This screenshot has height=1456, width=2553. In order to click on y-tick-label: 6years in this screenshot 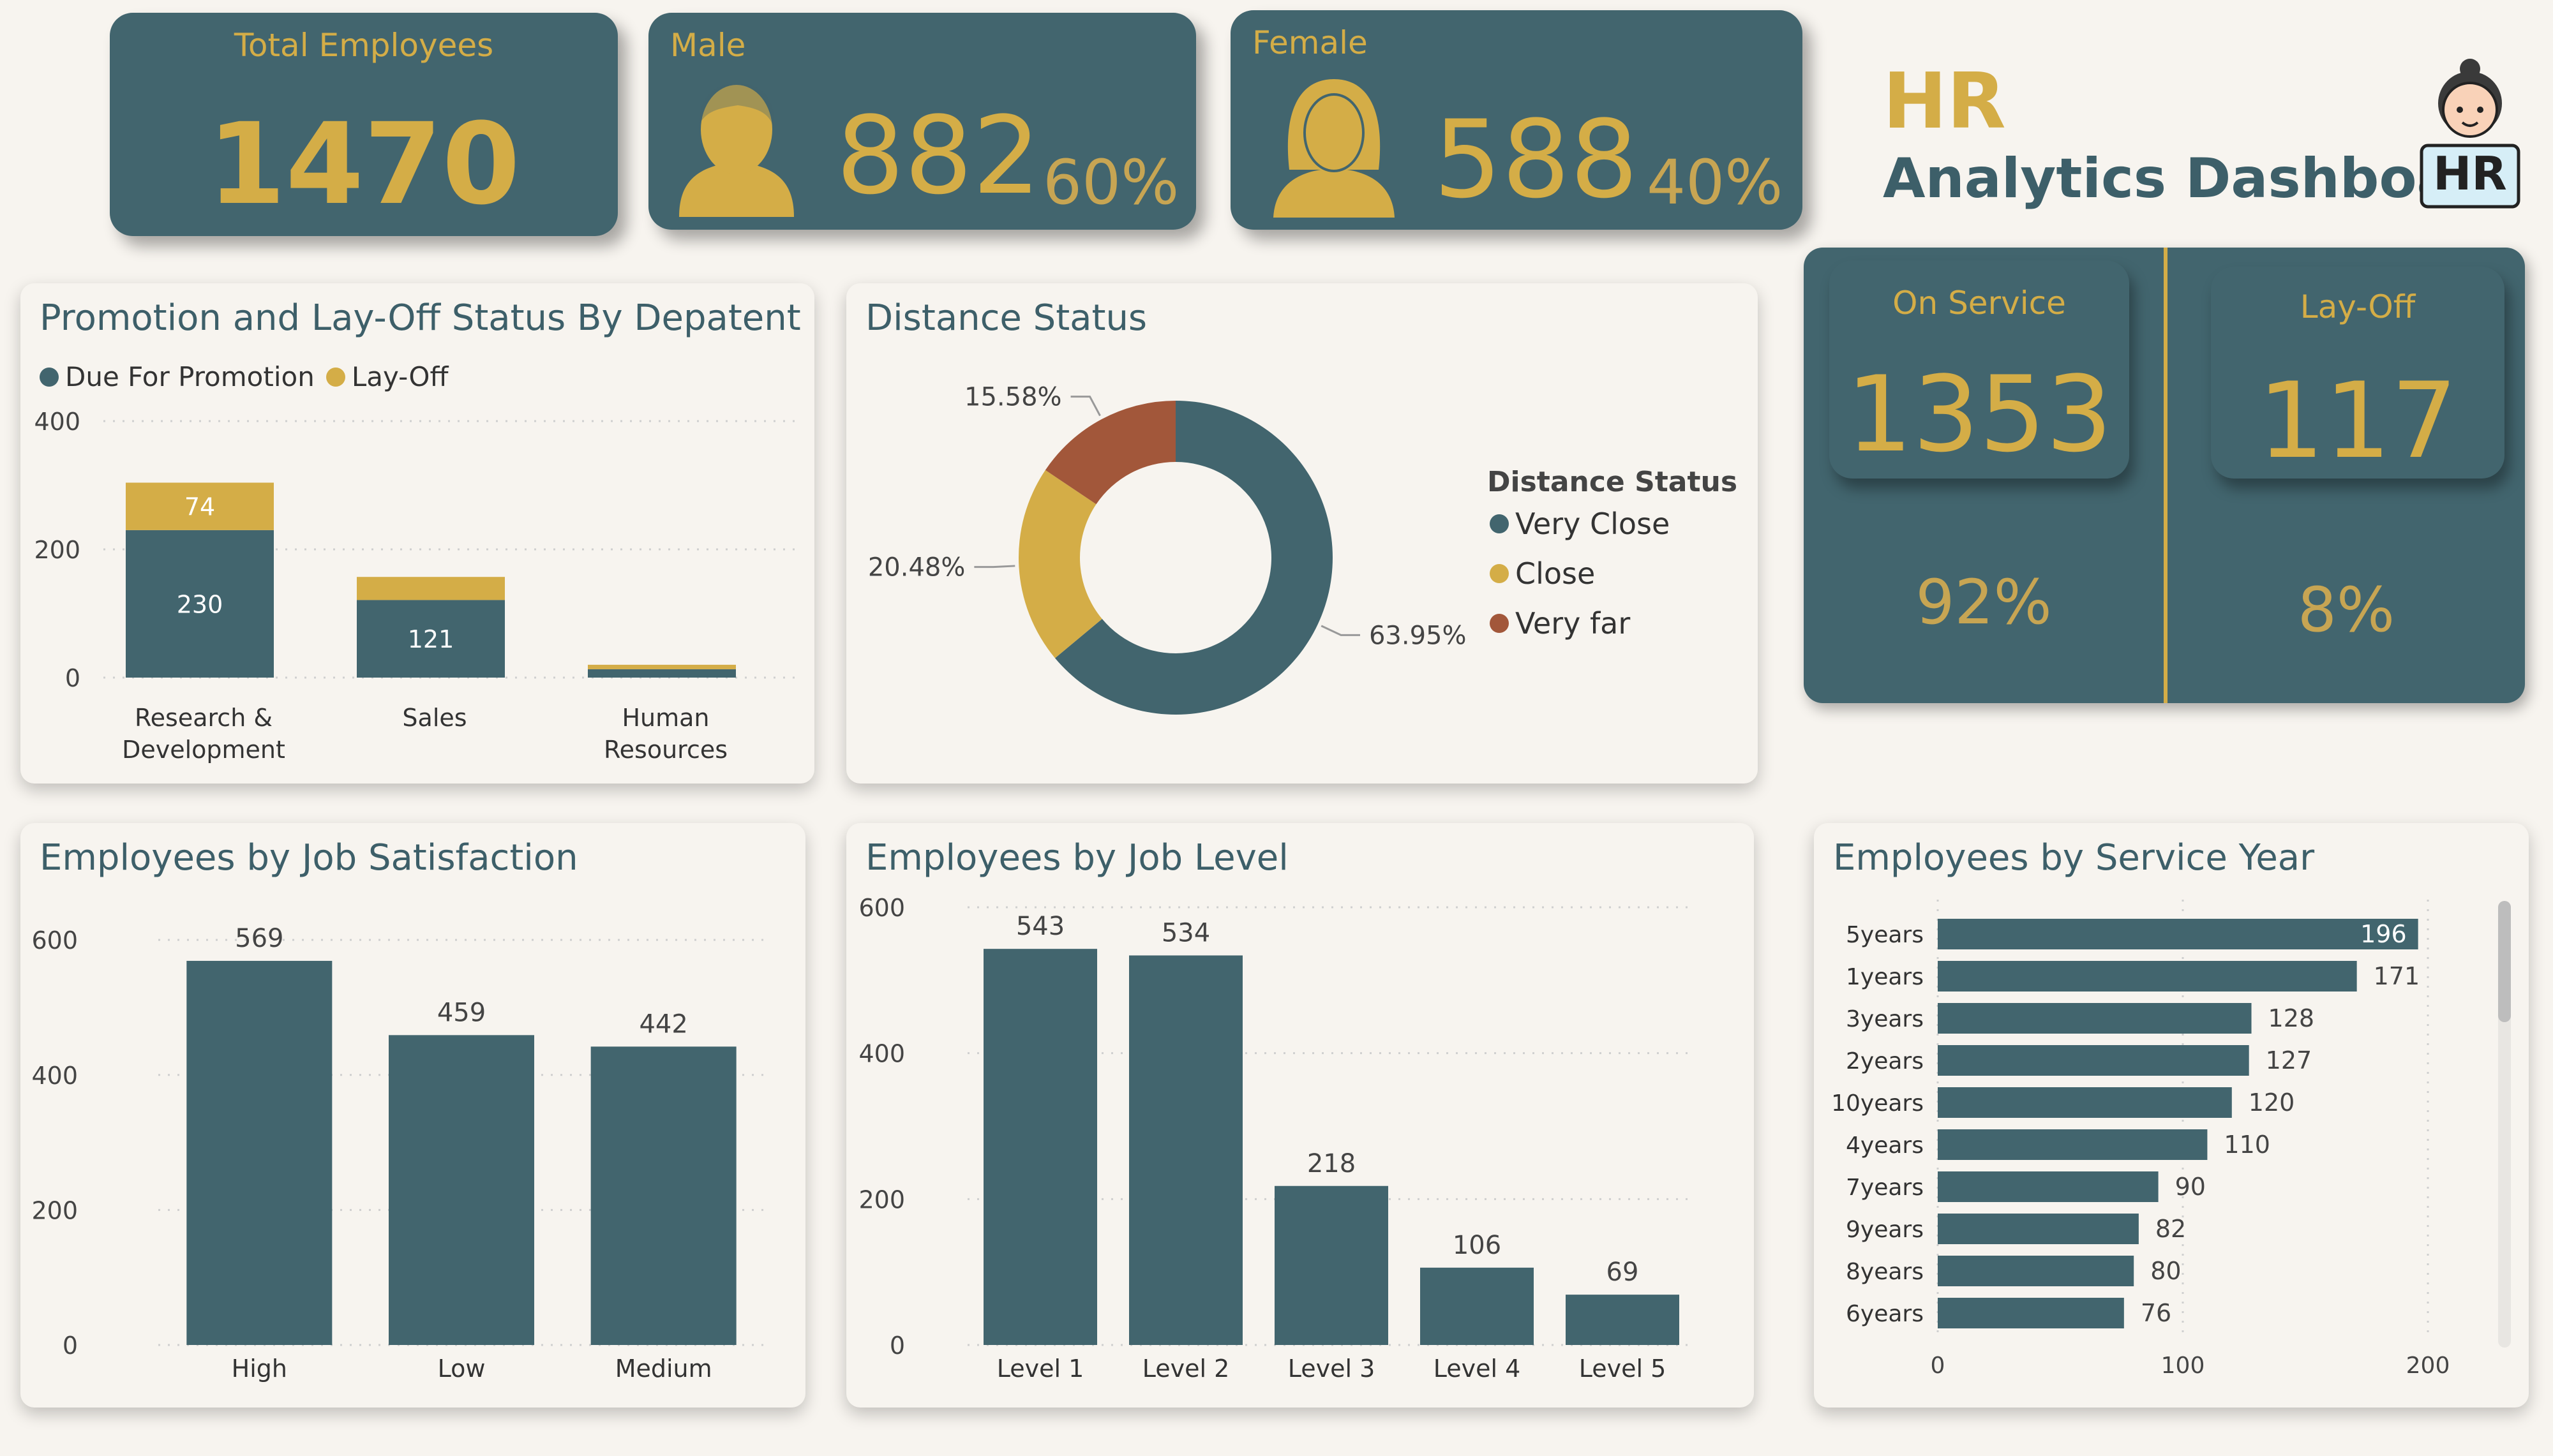, I will do `click(1885, 1314)`.